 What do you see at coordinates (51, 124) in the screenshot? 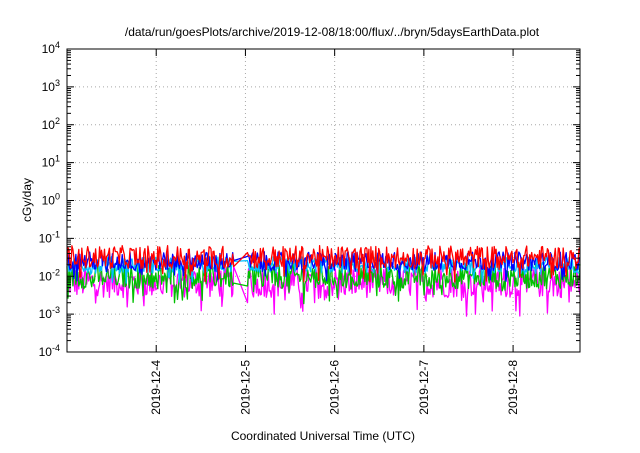
I see `y-tick-label: 10²` at bounding box center [51, 124].